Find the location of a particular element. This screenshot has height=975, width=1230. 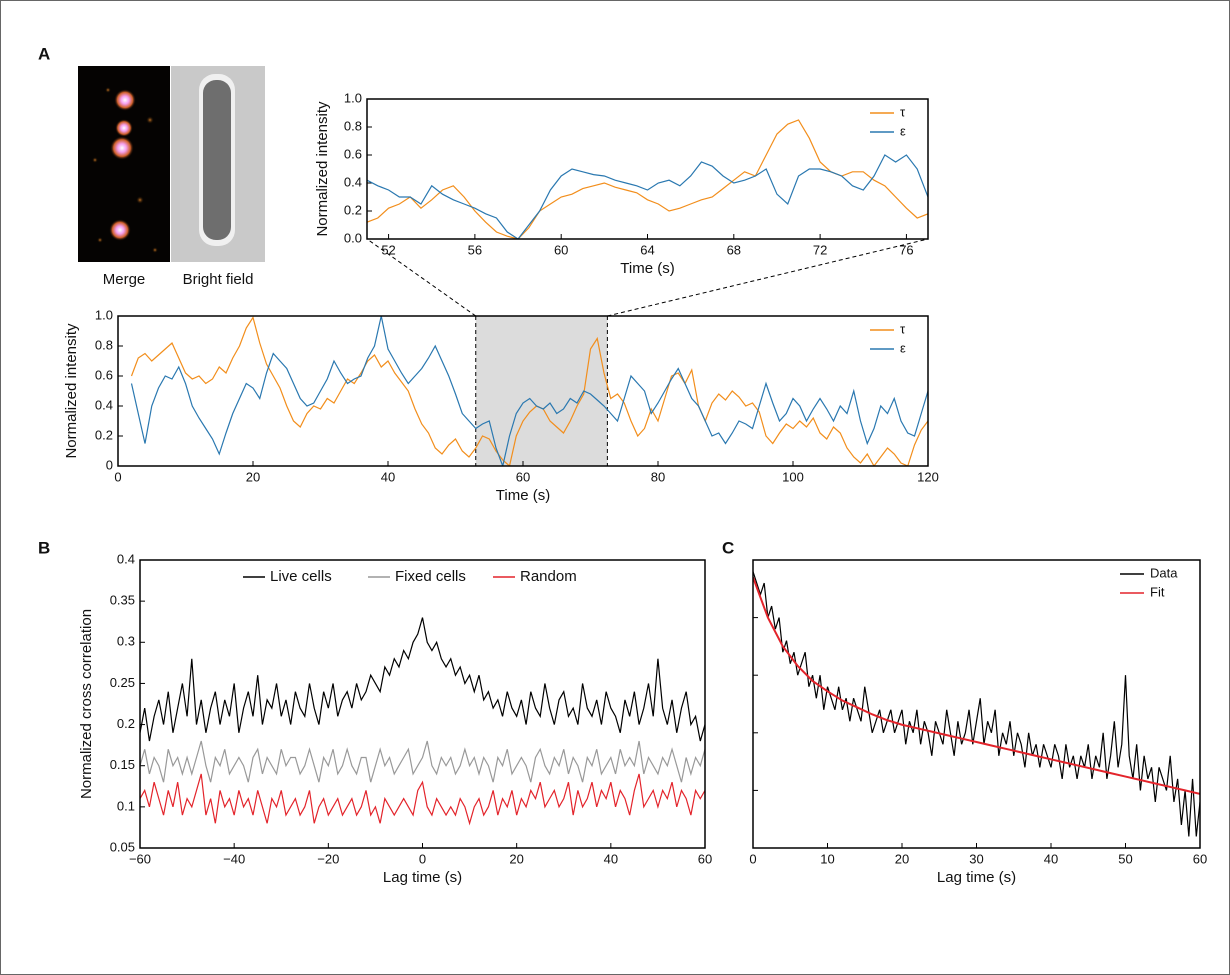

legend-label: Random is located at coordinates (548, 576).